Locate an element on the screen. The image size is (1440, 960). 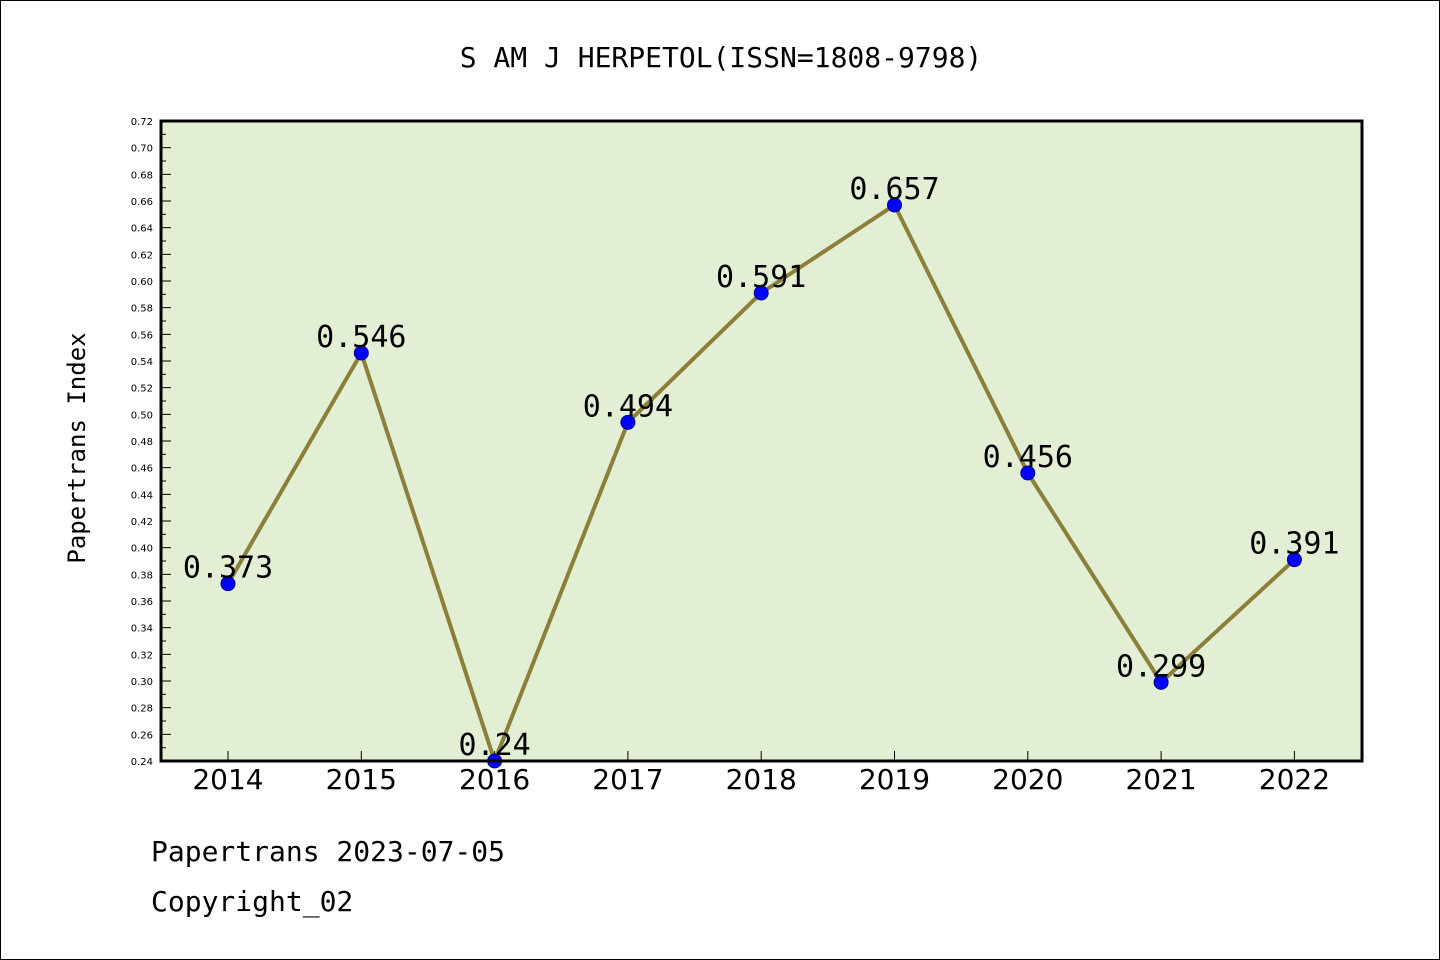
y-tick-label: 0.46 is located at coordinates (142, 469).